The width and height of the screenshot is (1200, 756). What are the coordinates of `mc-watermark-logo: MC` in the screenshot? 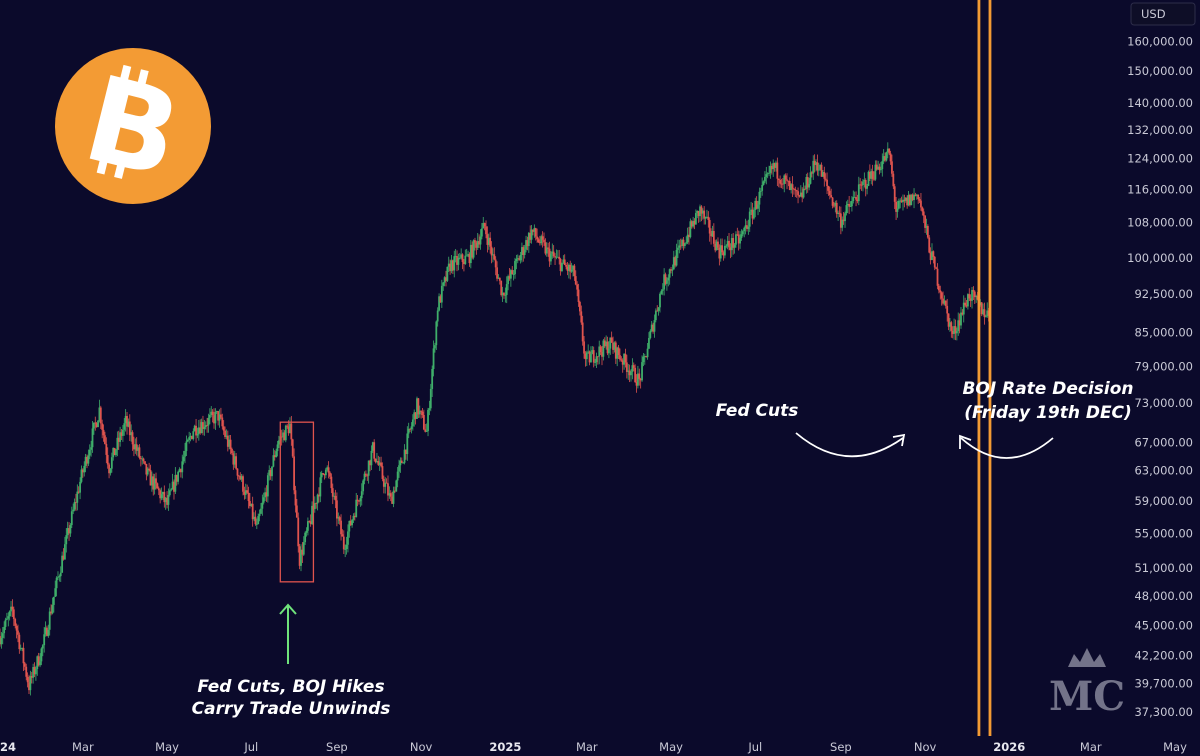 It's located at (1087, 684).